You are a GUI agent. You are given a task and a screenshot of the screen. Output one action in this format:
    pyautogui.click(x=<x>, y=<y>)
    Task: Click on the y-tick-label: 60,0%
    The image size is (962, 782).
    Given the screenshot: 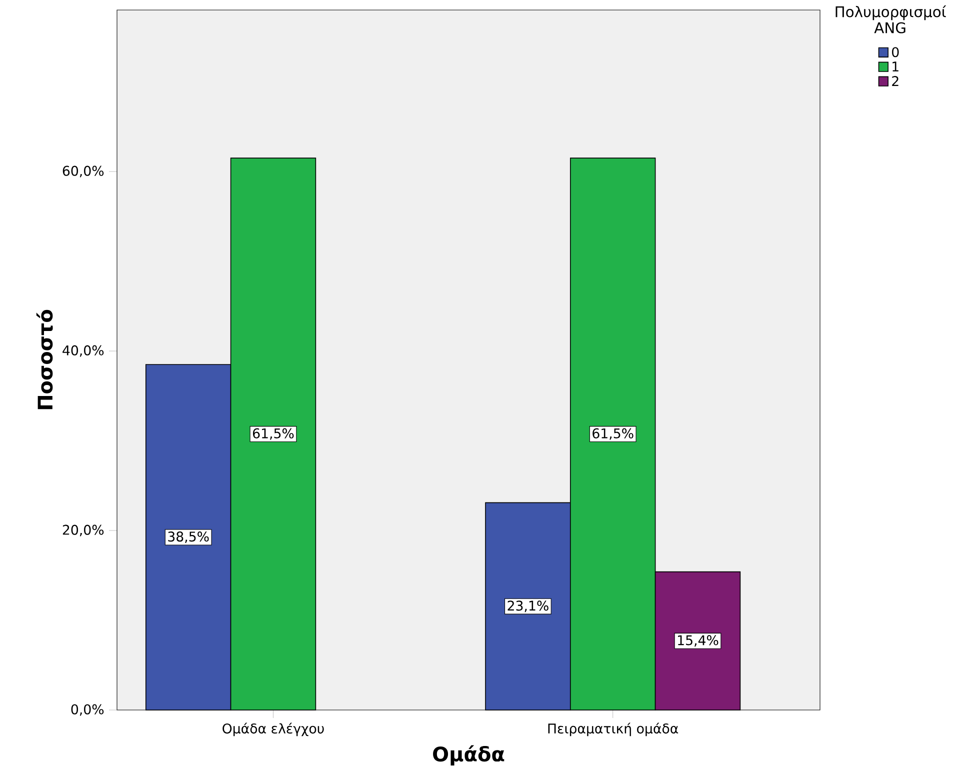 What is the action you would take?
    pyautogui.click(x=83, y=172)
    